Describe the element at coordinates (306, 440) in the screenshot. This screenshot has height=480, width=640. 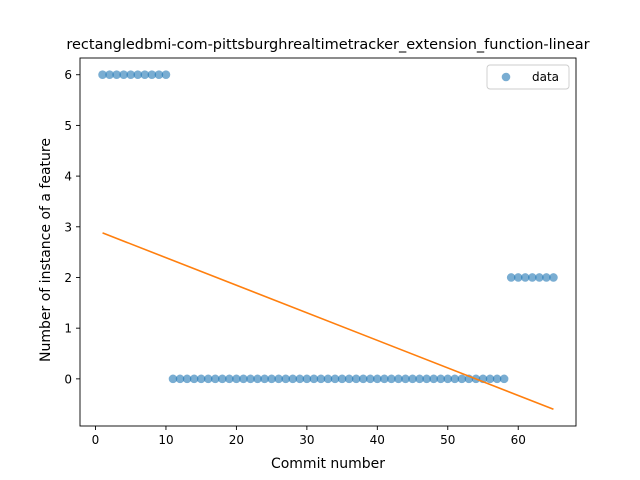
I see `x-tick-label: 30` at that location.